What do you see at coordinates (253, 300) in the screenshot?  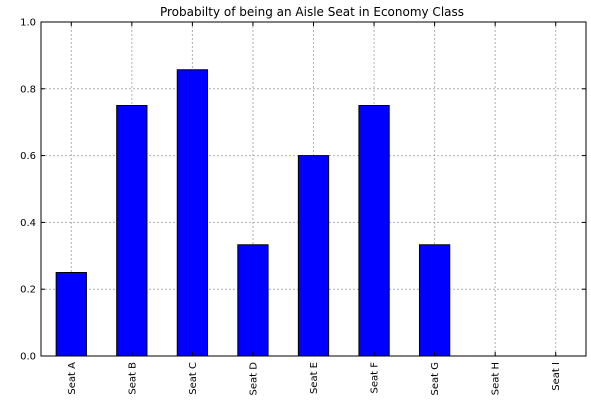 I see `bar-seat-d` at bounding box center [253, 300].